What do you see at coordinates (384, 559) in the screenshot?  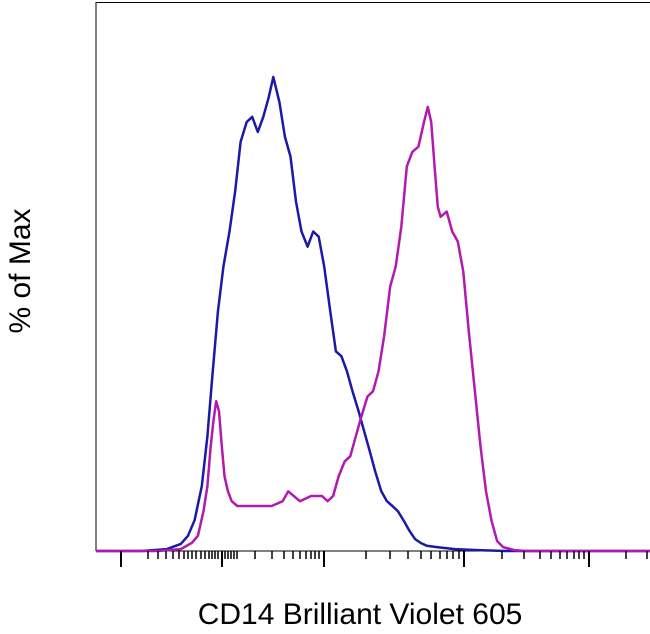 I see `x-axis-ticks` at bounding box center [384, 559].